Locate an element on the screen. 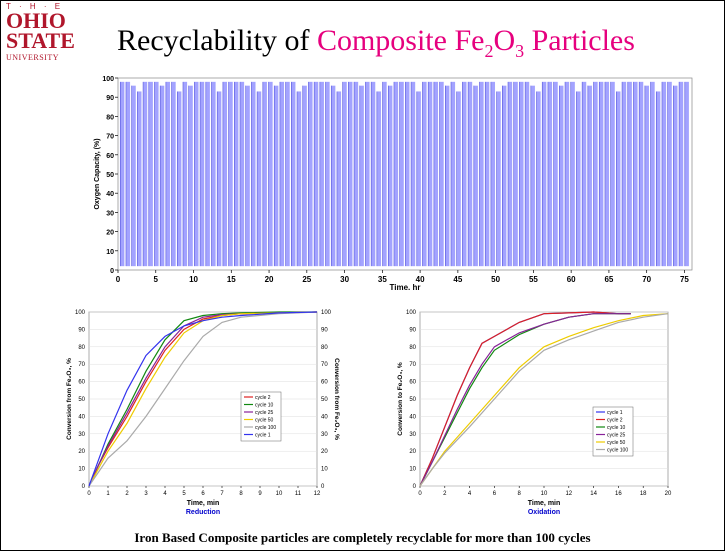 The width and height of the screenshot is (725, 551). y-axis-label: Conversion from Fe₂O₃, % is located at coordinates (69, 399).